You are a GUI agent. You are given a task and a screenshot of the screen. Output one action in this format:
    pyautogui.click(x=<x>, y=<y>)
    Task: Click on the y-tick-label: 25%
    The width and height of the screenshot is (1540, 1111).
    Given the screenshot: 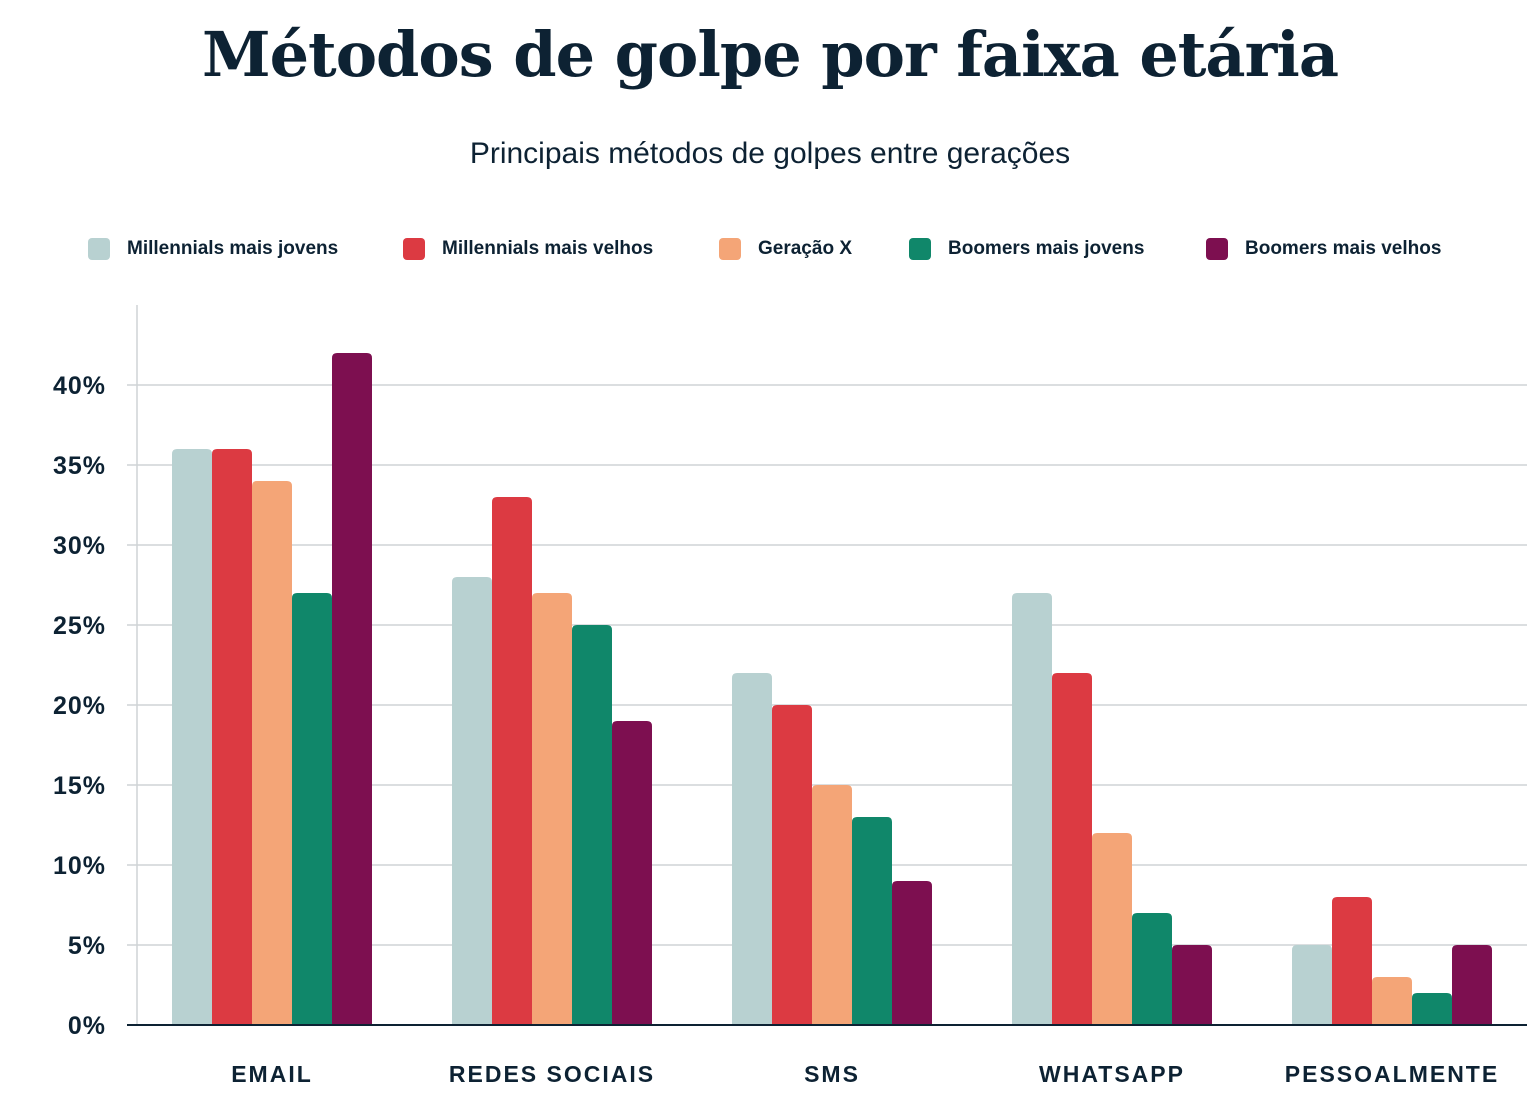 What is the action you would take?
    pyautogui.click(x=79, y=626)
    